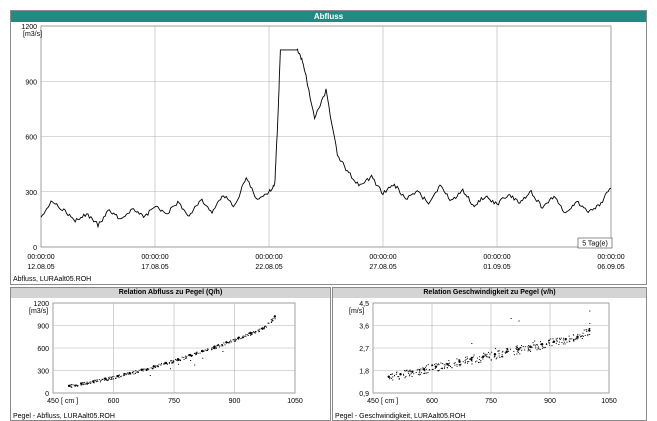  What do you see at coordinates (364, 394) in the screenshot?
I see `y-tick-label: 0,9` at bounding box center [364, 394].